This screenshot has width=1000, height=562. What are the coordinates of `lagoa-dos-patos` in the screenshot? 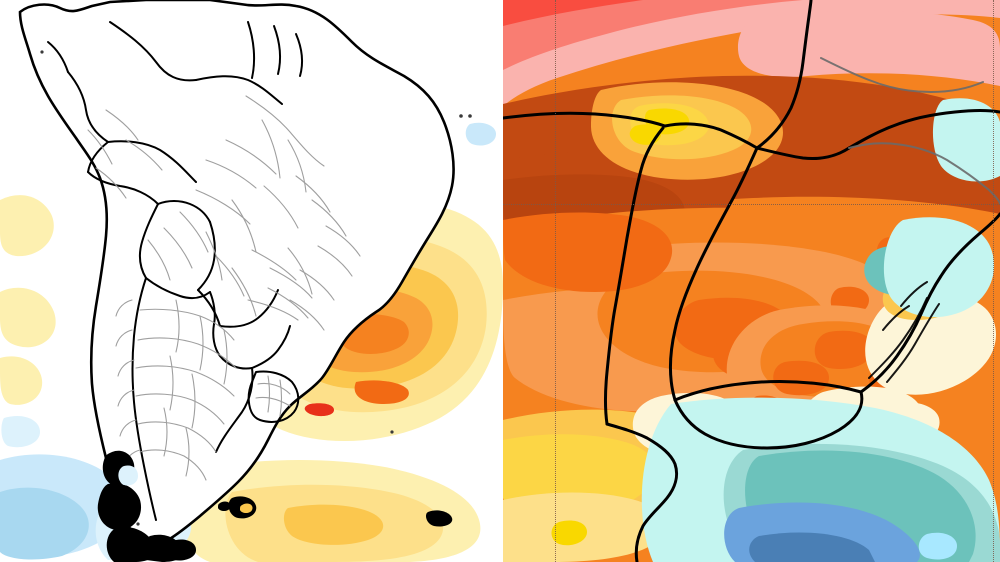 It's located at (904, 332).